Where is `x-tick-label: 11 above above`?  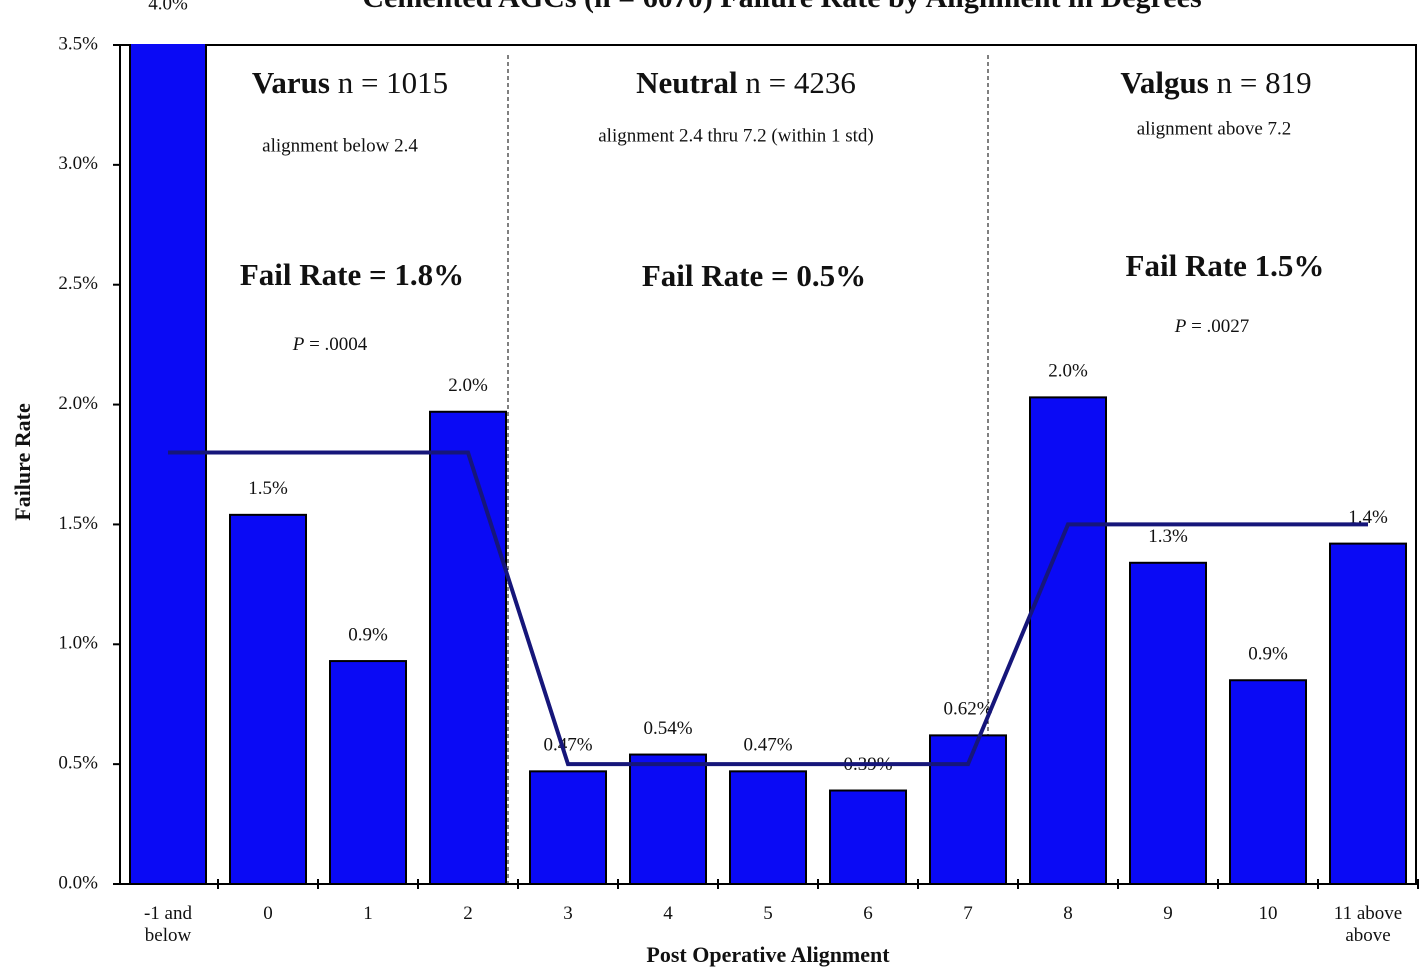
x-tick-label: 11 above above is located at coordinates (1368, 924).